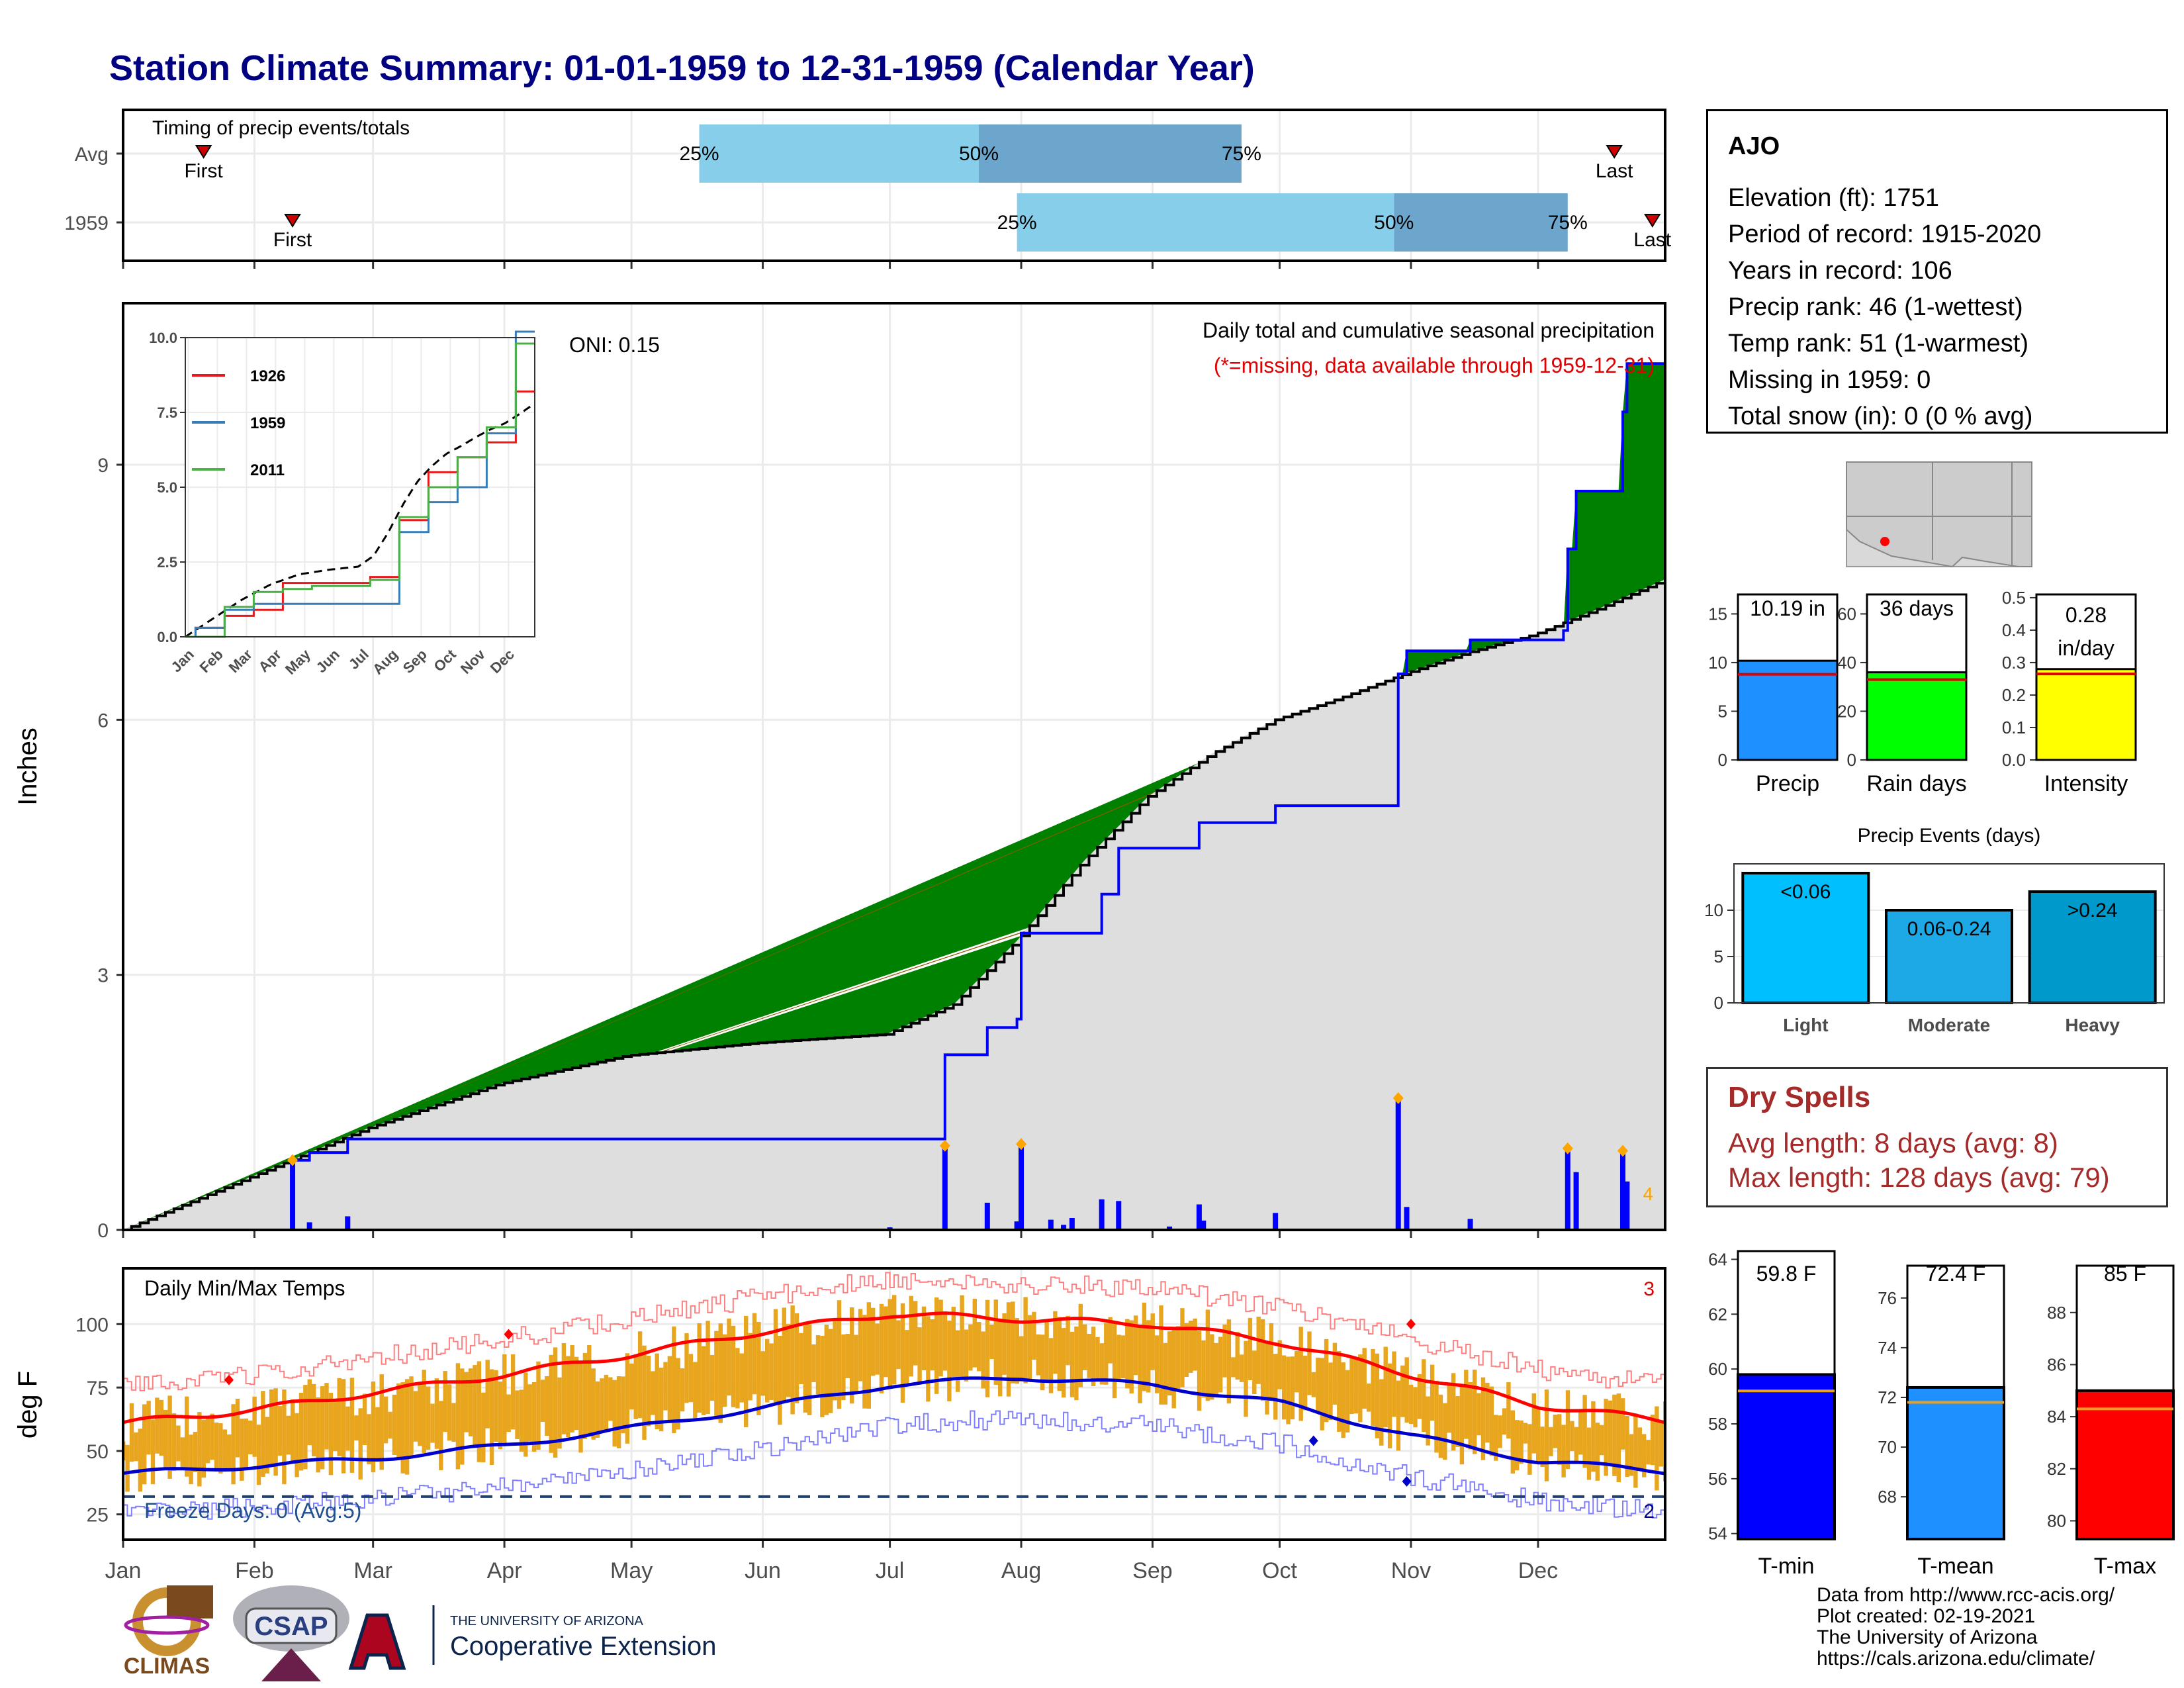 The image size is (2184, 1688). What do you see at coordinates (1949, 929) in the screenshot?
I see `event-bar-range: 0.06-0.24` at bounding box center [1949, 929].